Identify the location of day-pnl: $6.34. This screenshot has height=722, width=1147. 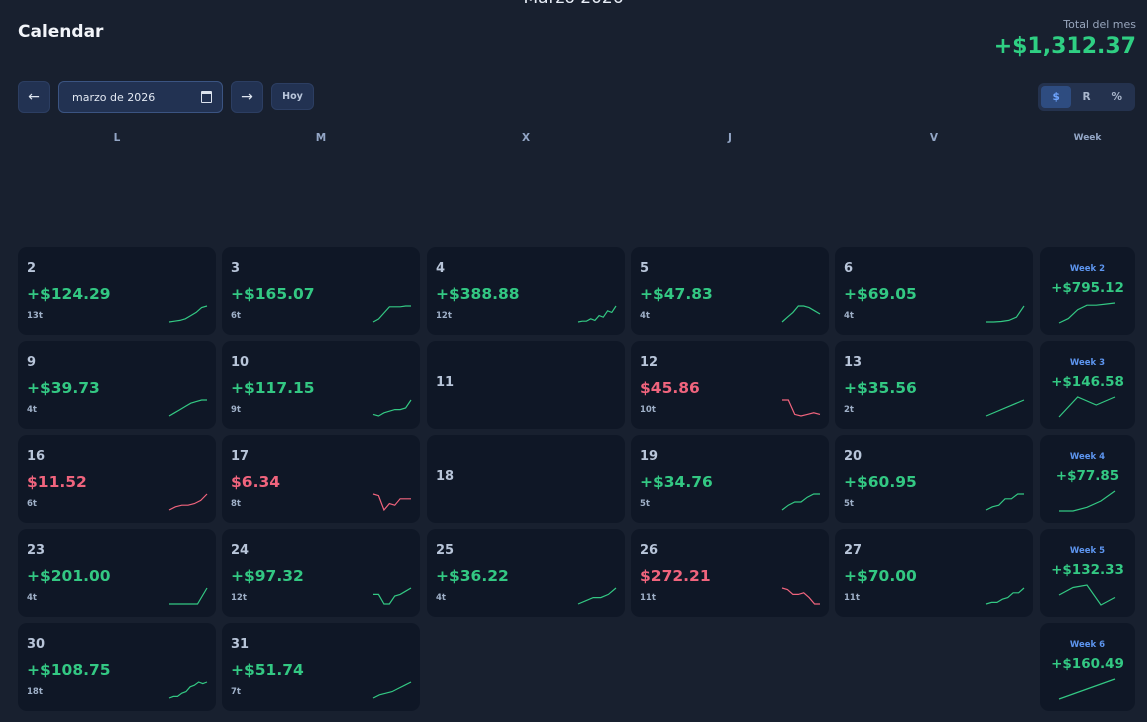
(256, 482).